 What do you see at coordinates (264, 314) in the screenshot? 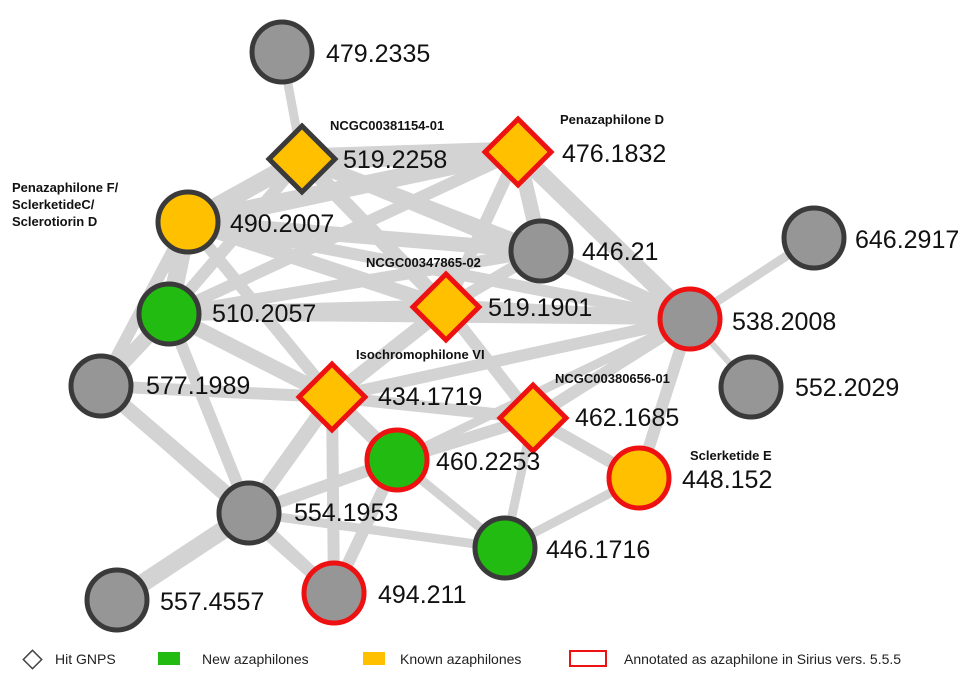
I see `node-mz-label: 510.2057` at bounding box center [264, 314].